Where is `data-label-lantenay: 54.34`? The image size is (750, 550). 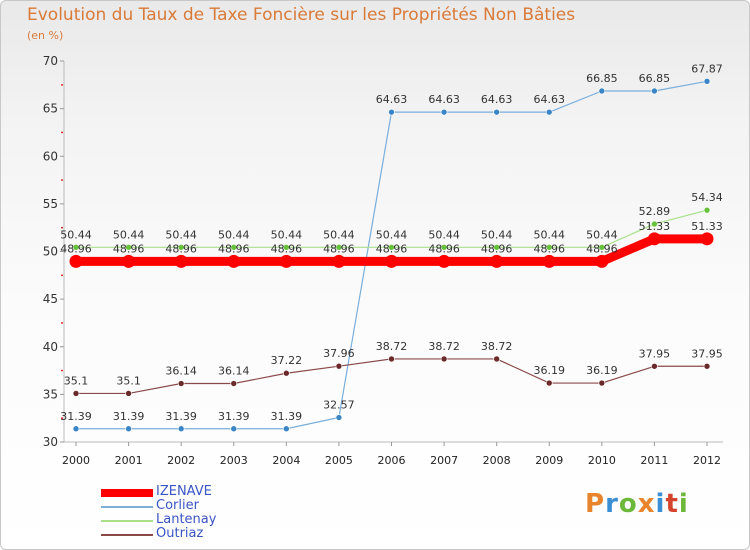
data-label-lantenay: 54.34 is located at coordinates (707, 197).